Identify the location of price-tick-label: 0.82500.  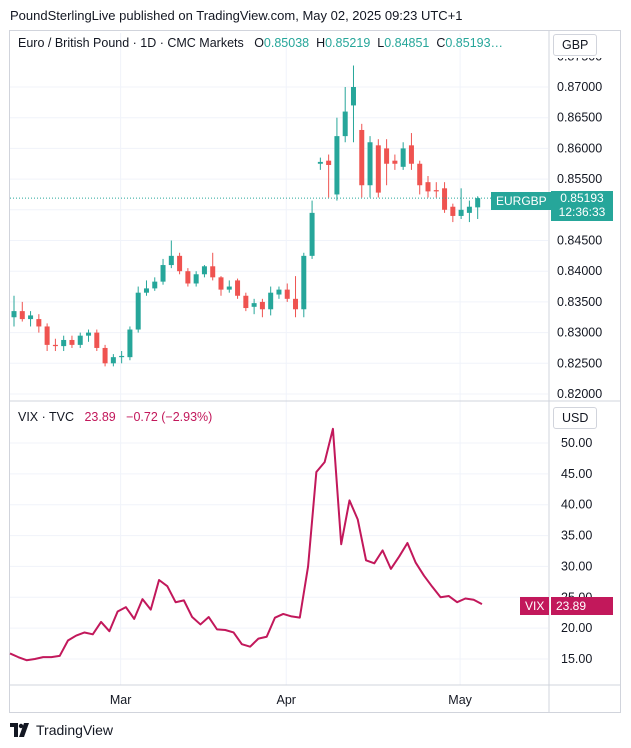
(579, 363).